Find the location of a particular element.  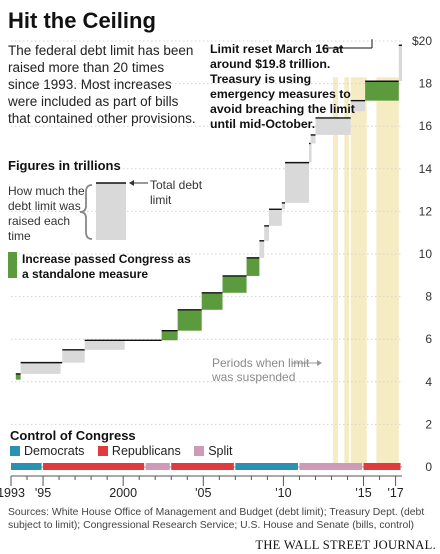

x-axis: 1993 '95 2000 '05 '10 '15 '17 is located at coordinates (202, 487).